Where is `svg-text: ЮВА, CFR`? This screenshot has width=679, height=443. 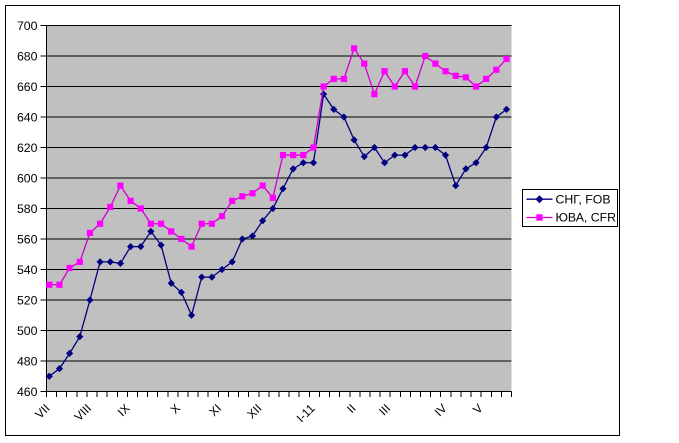 svg-text: ЮВА, CFR is located at coordinates (586, 218).